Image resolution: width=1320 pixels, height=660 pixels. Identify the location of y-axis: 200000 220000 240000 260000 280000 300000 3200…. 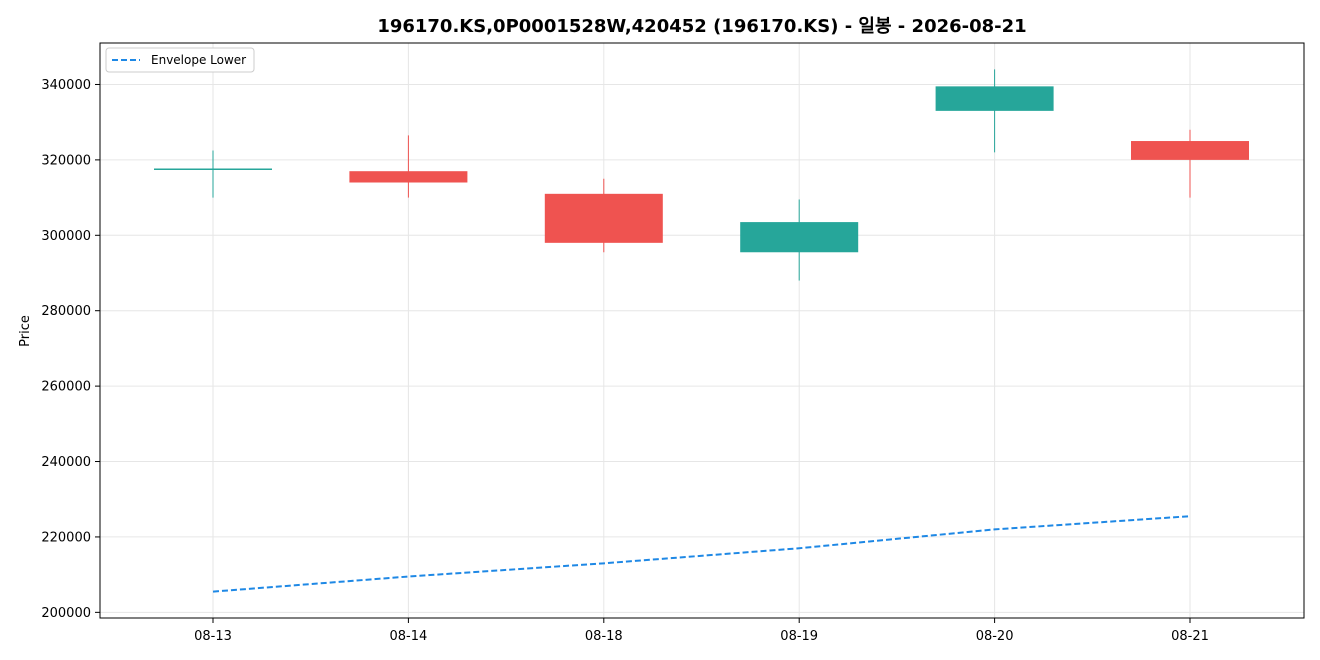
(70, 349).